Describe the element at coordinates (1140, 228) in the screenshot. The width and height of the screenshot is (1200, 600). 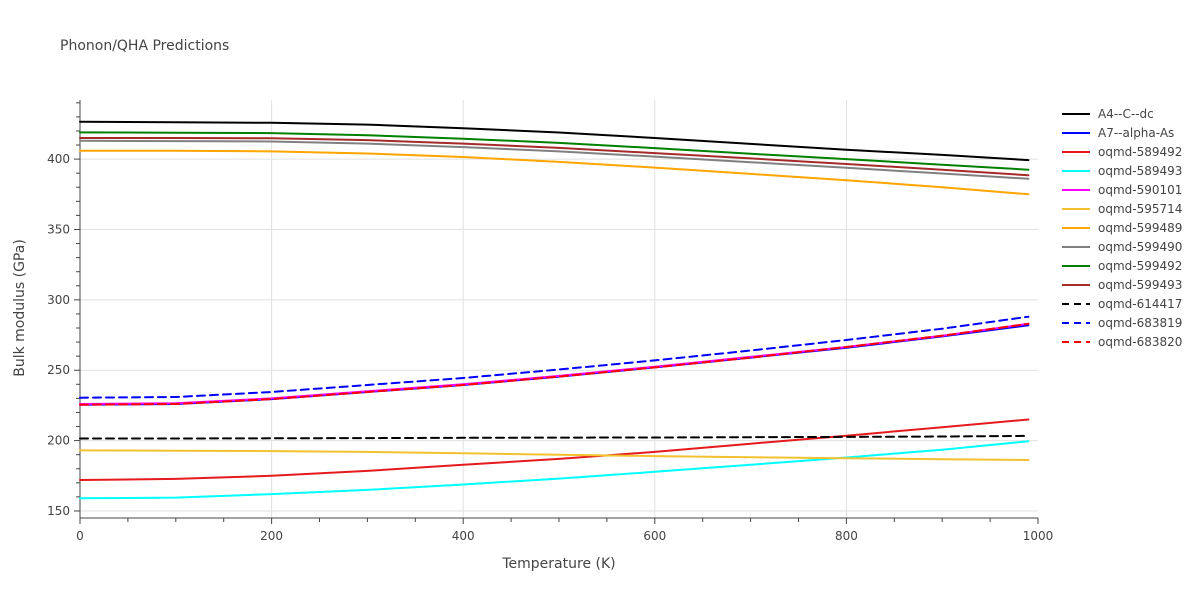
I see `legend-label: oqmd-599489` at that location.